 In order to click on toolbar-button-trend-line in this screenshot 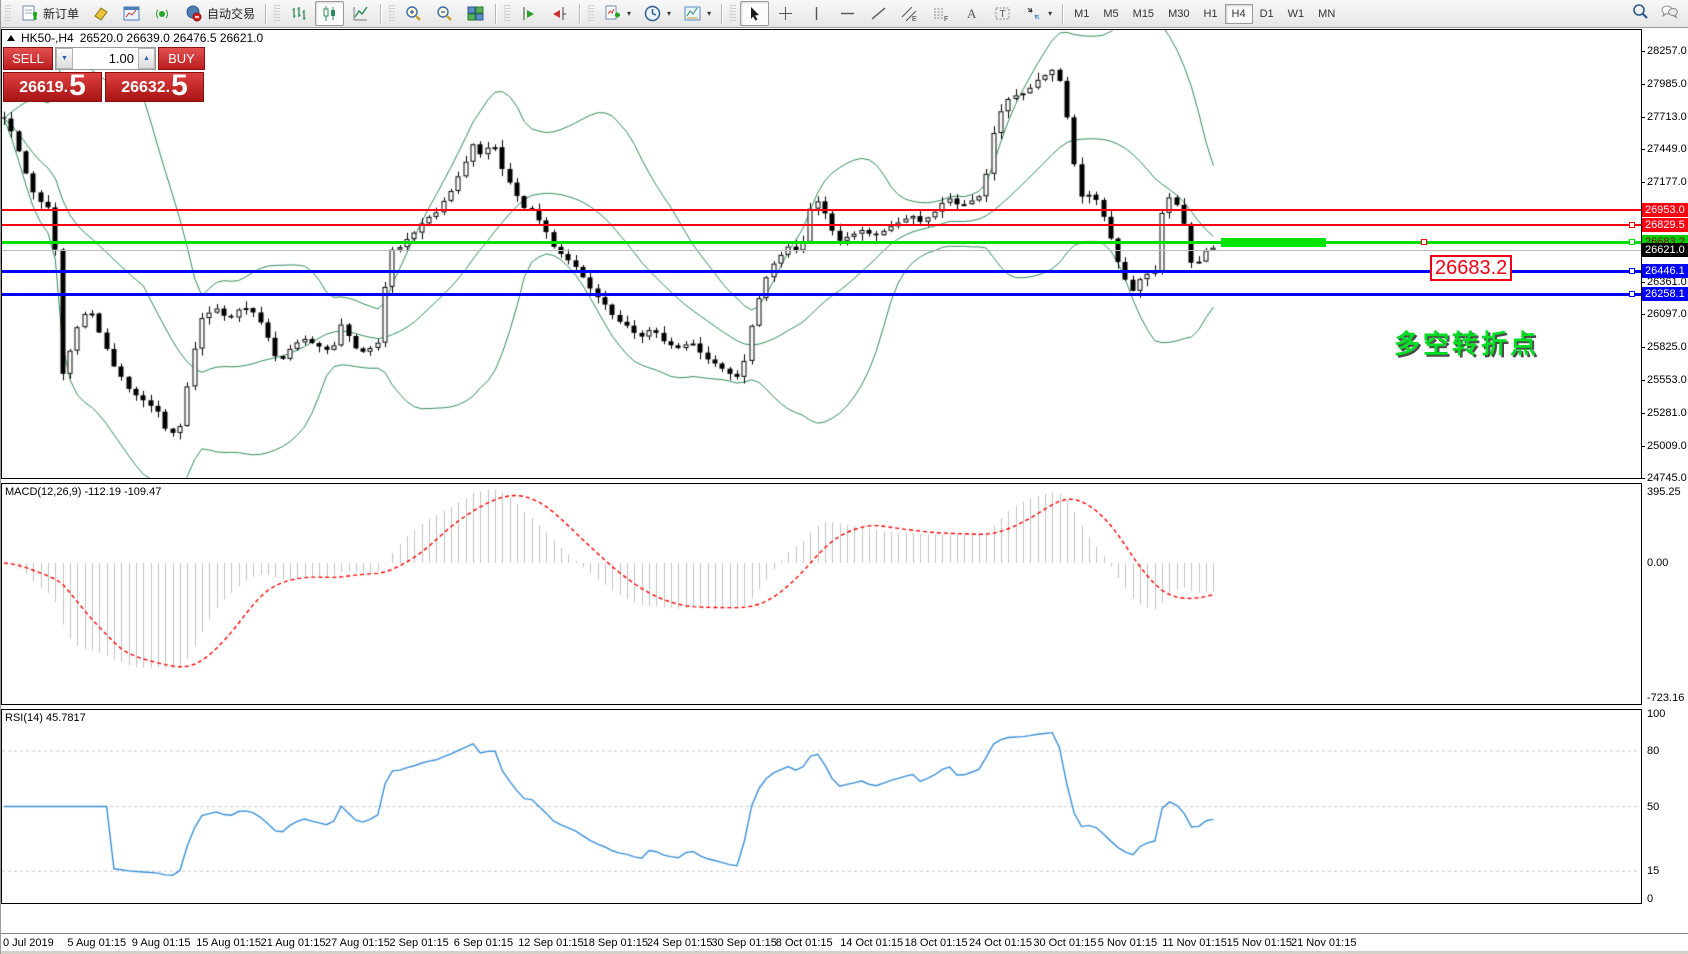, I will do `click(878, 13)`.